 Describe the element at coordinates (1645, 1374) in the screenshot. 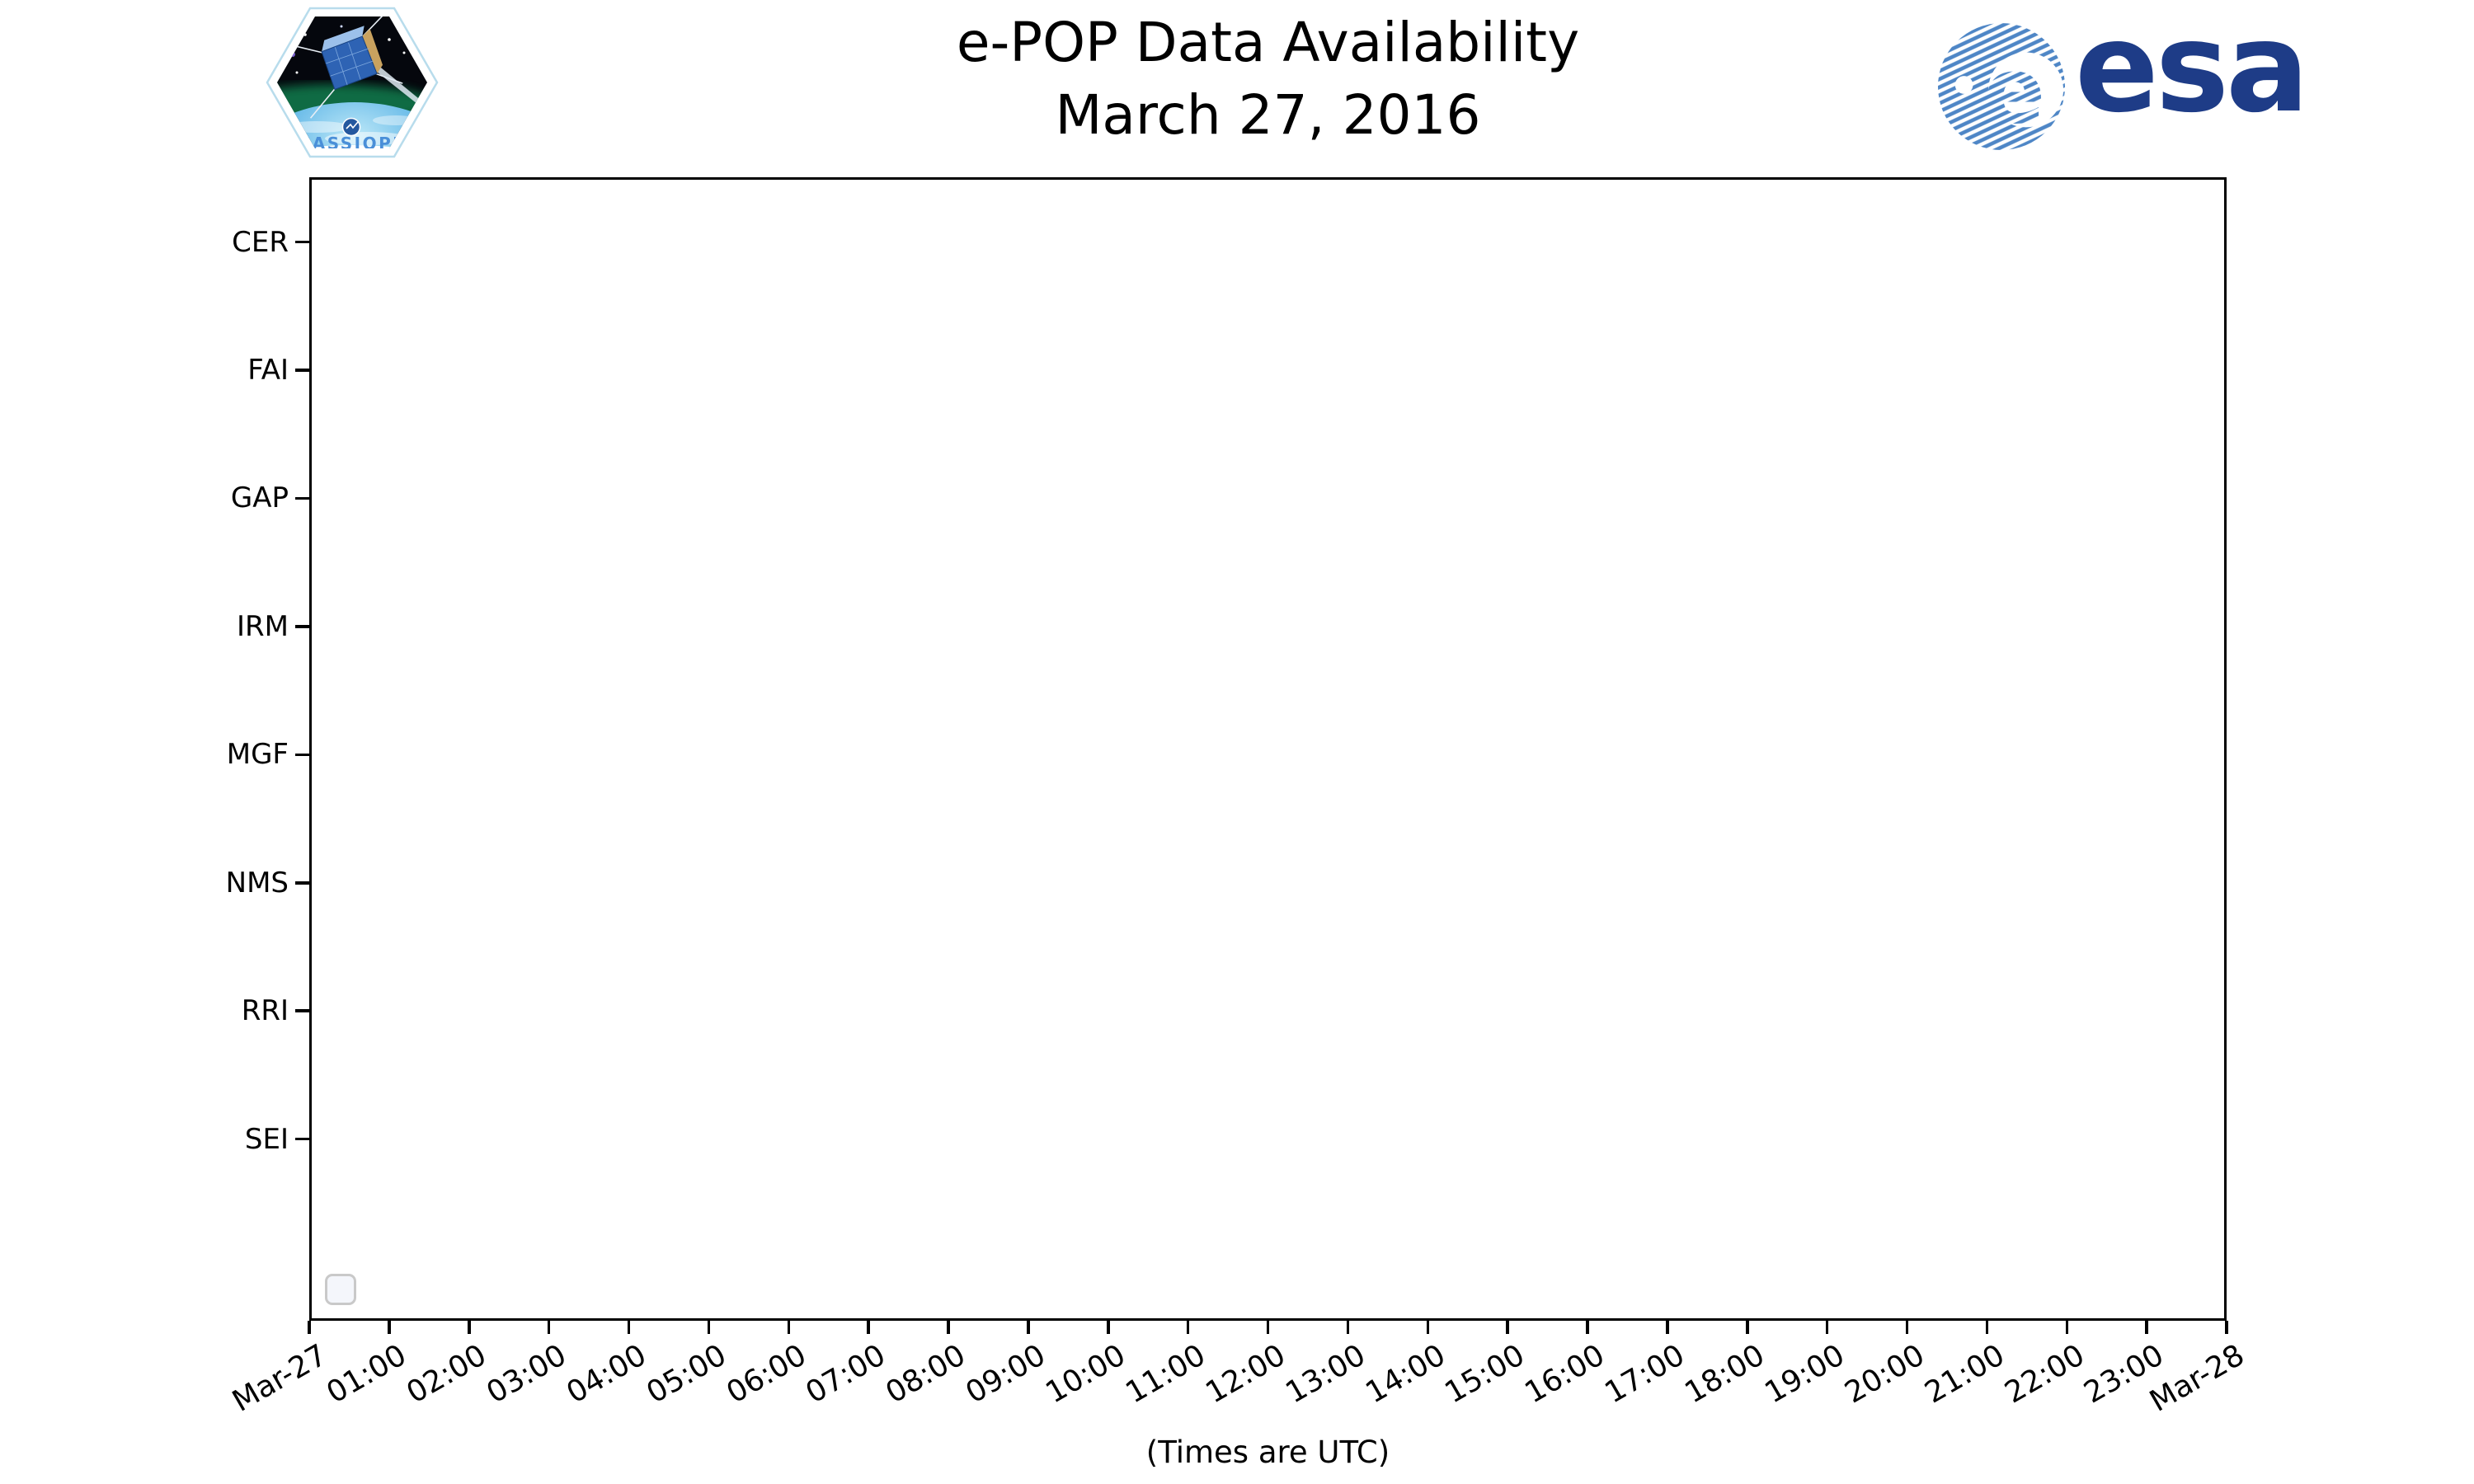

I see `x-axis-tick-label: 17:00` at that location.